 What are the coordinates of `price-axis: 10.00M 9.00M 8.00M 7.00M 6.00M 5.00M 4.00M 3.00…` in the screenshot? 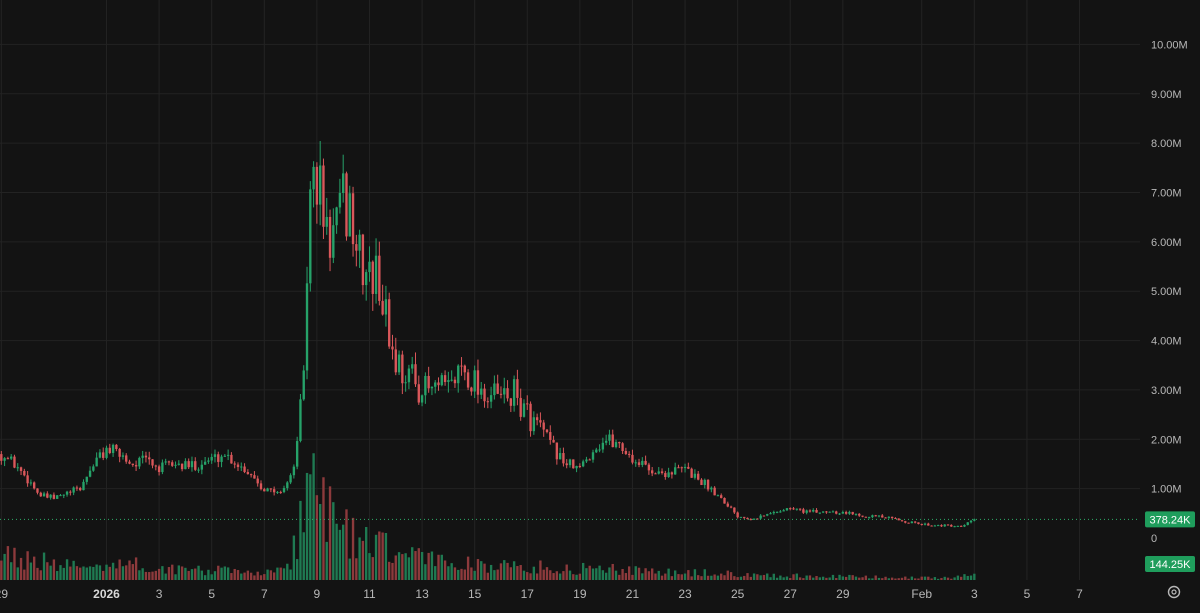 It's located at (1169, 292).